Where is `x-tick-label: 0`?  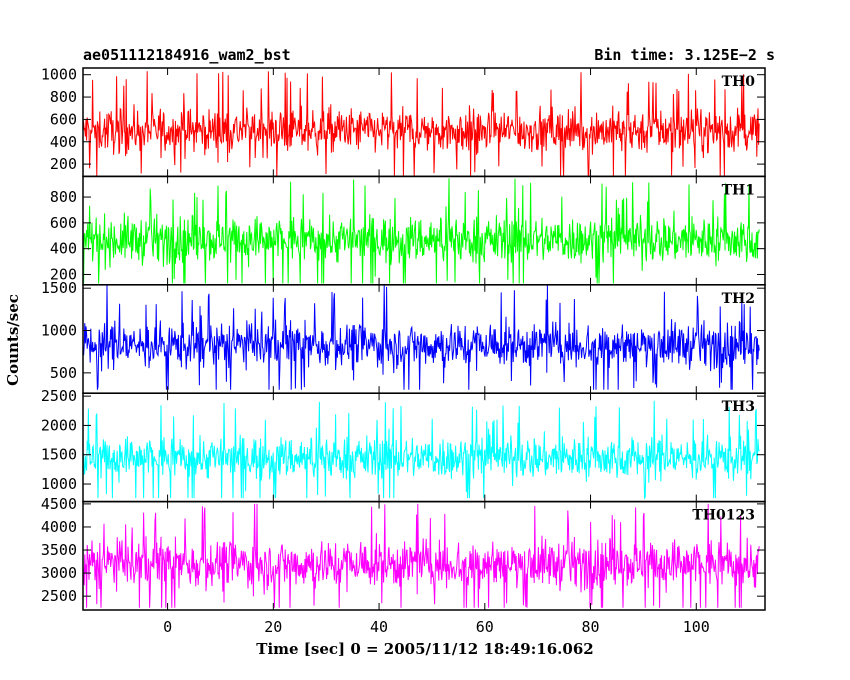 x-tick-label: 0 is located at coordinates (167, 627).